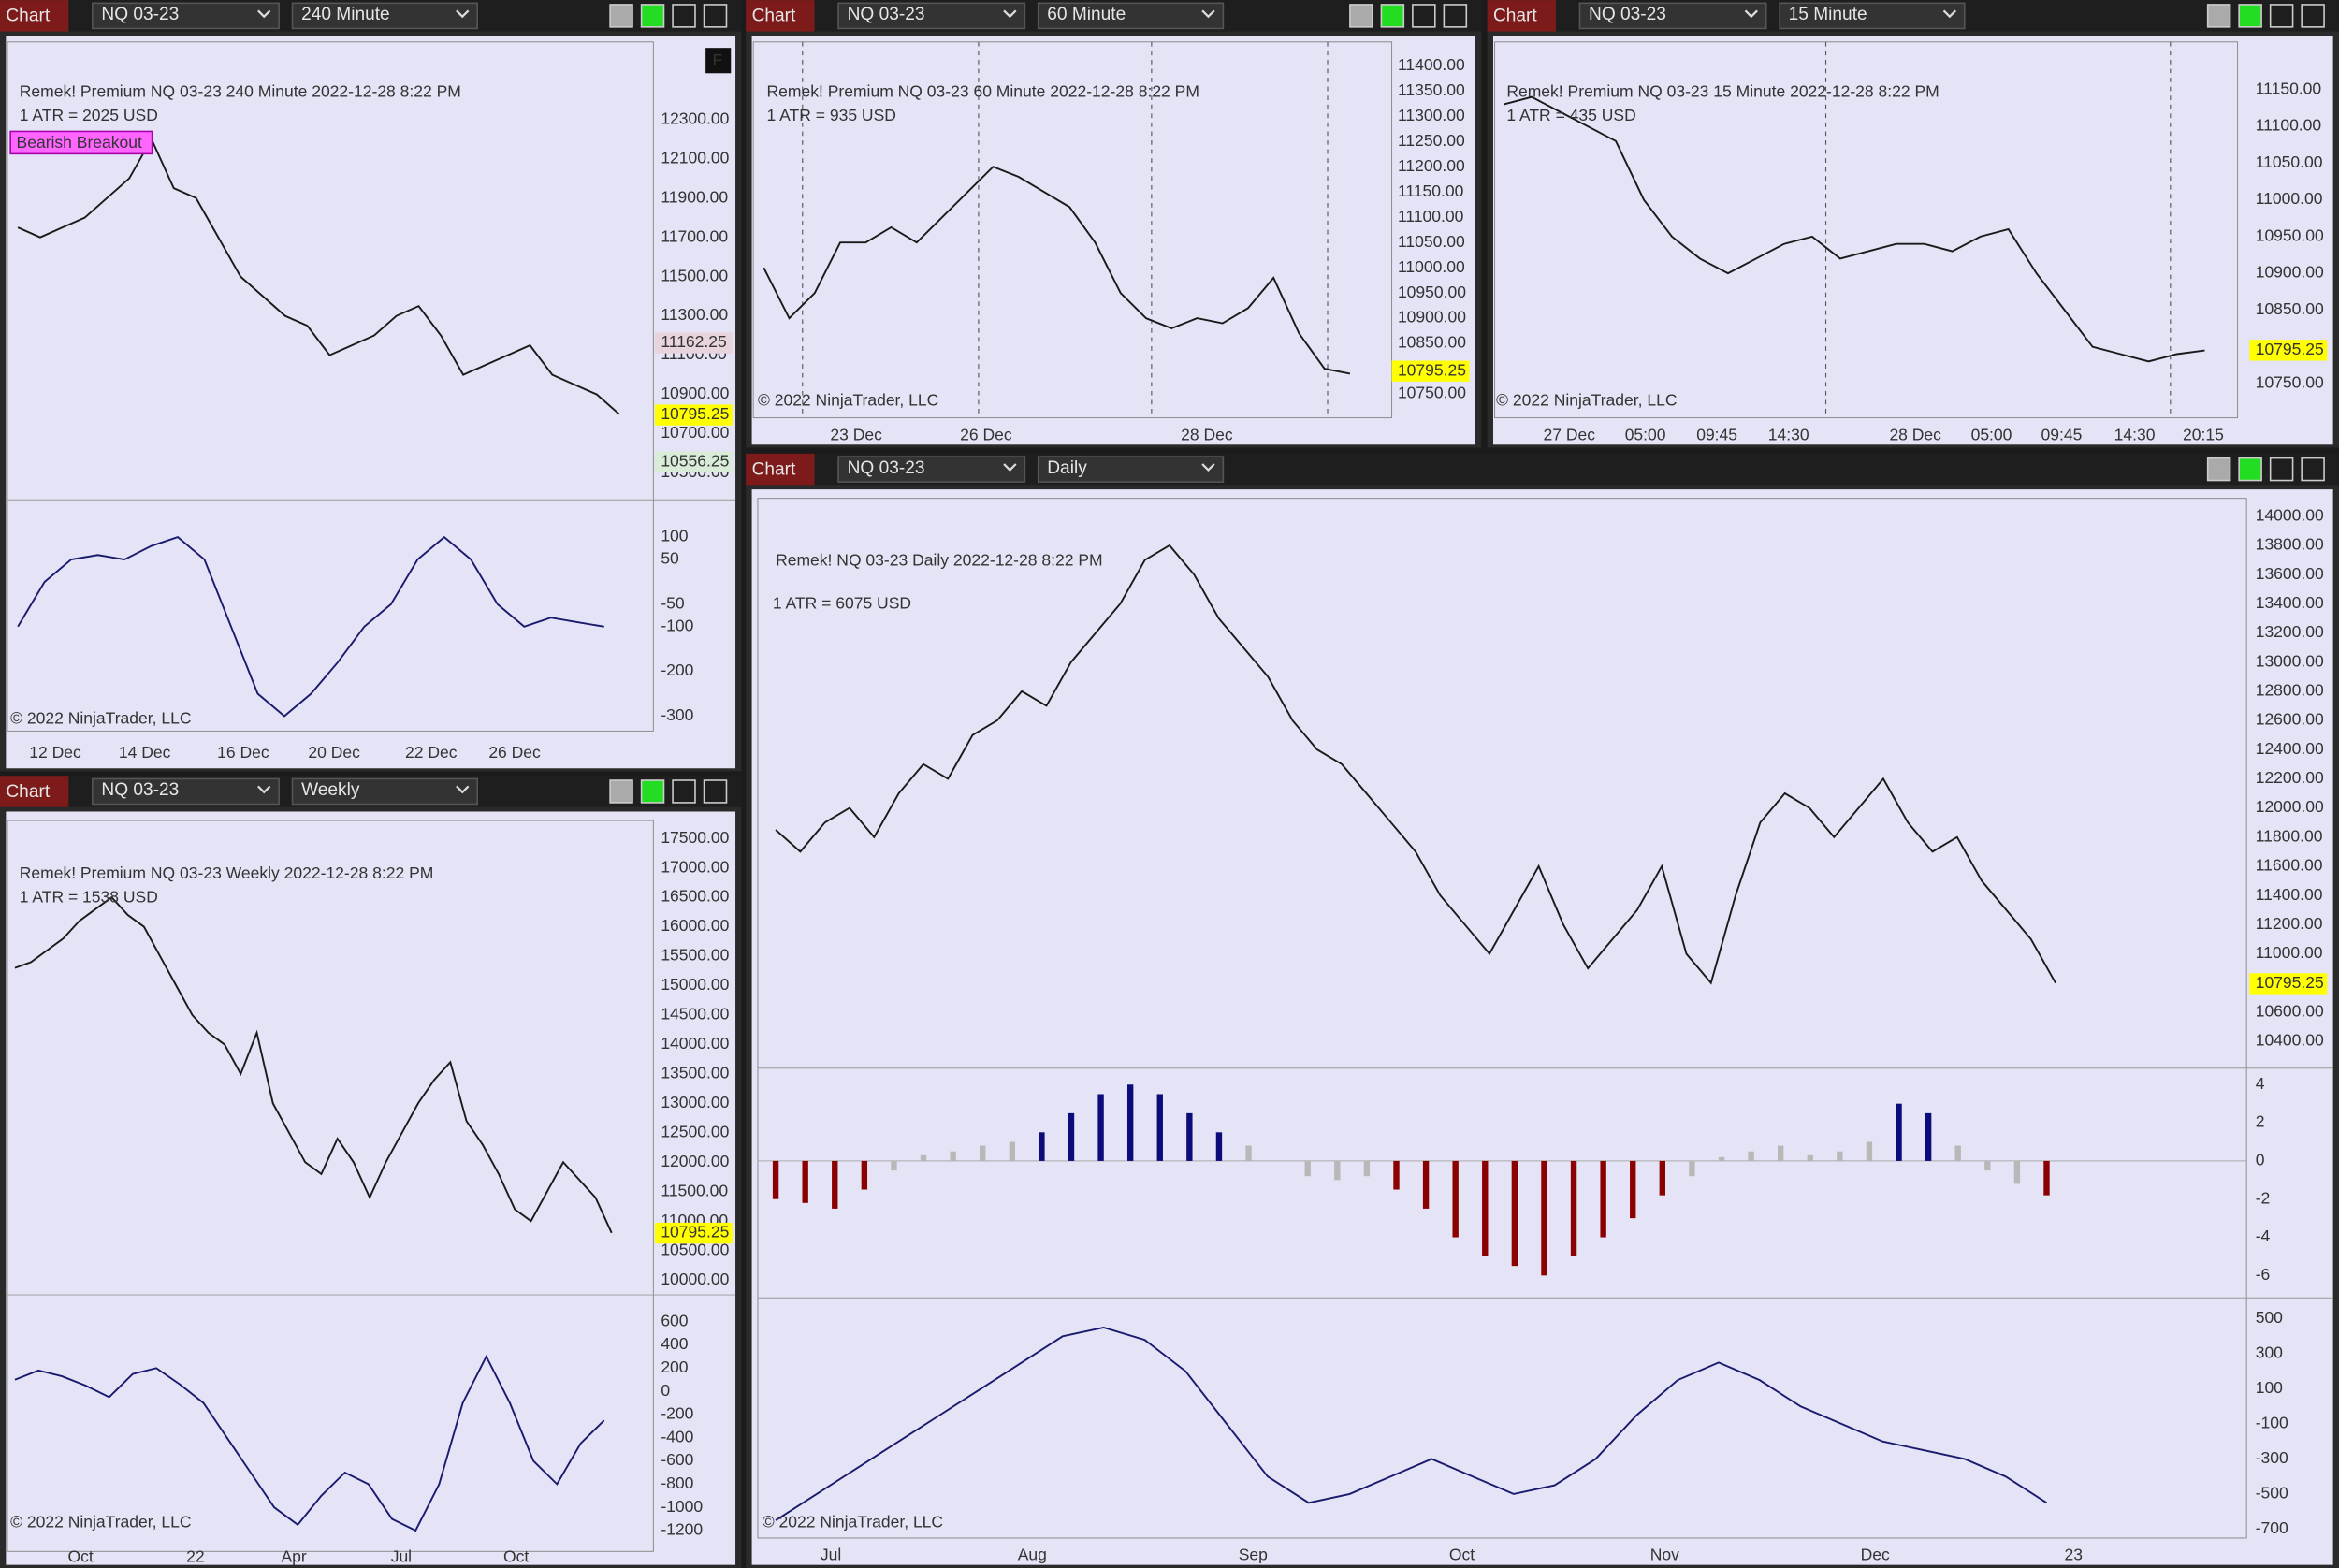 The width and height of the screenshot is (2339, 1568). I want to click on x-tick-label: 27 Dec, so click(1570, 434).